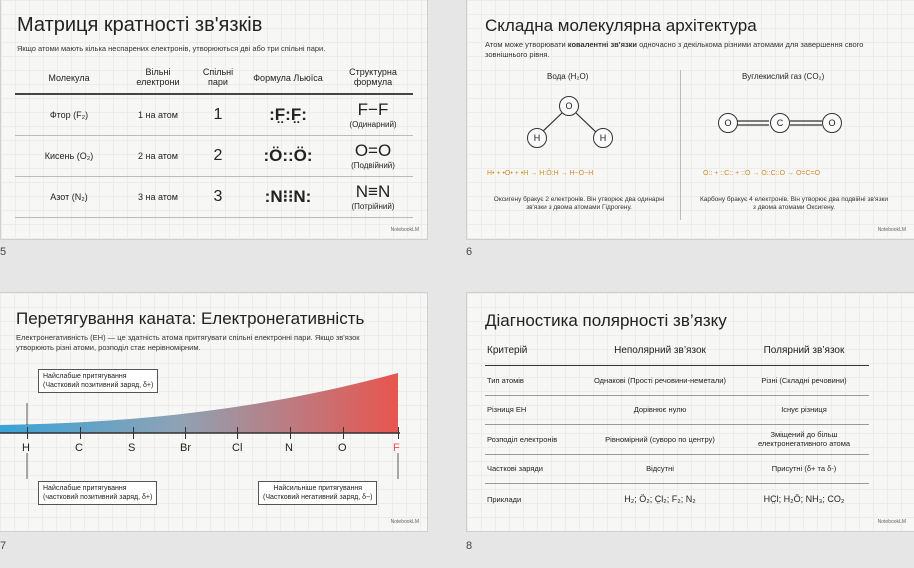  I want to click on col-header: Молекула, so click(69, 78).